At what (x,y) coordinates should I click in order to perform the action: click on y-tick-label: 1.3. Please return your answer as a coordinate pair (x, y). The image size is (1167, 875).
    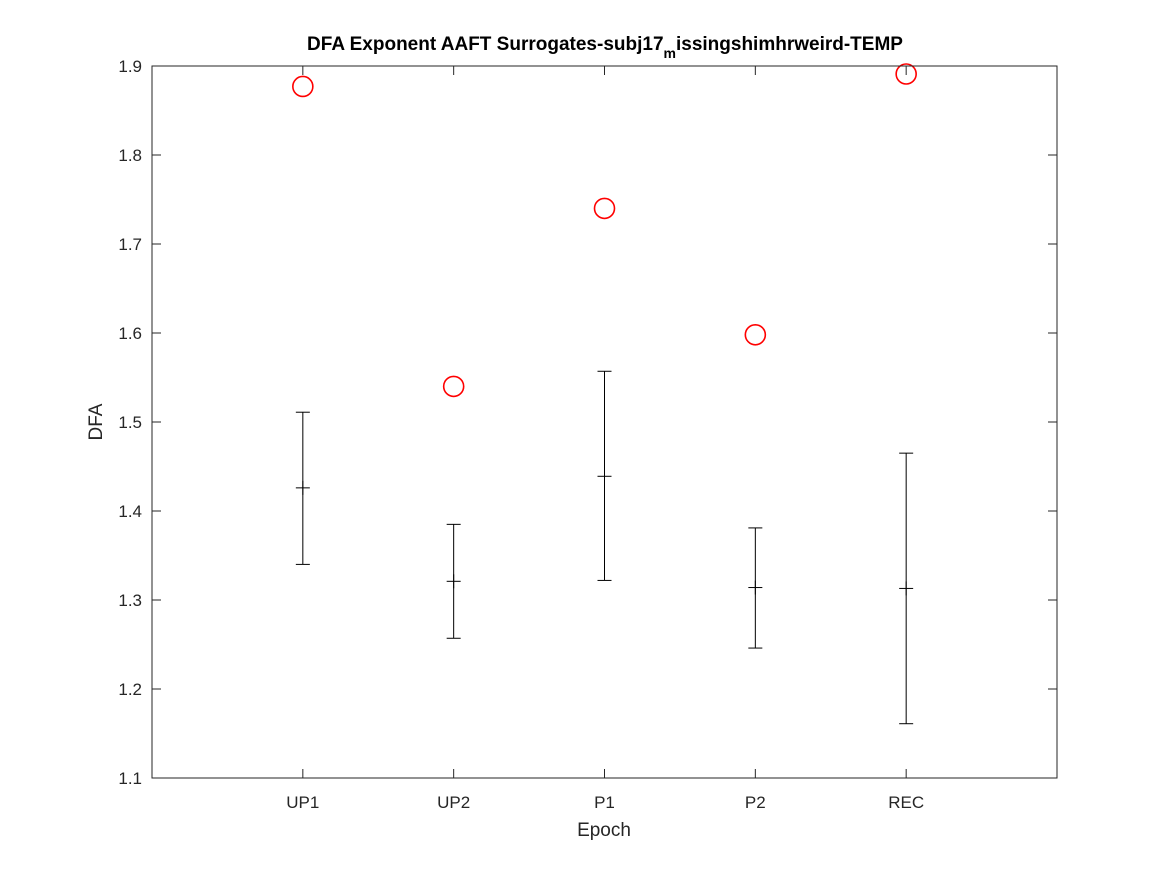
    Looking at the image, I should click on (130, 600).